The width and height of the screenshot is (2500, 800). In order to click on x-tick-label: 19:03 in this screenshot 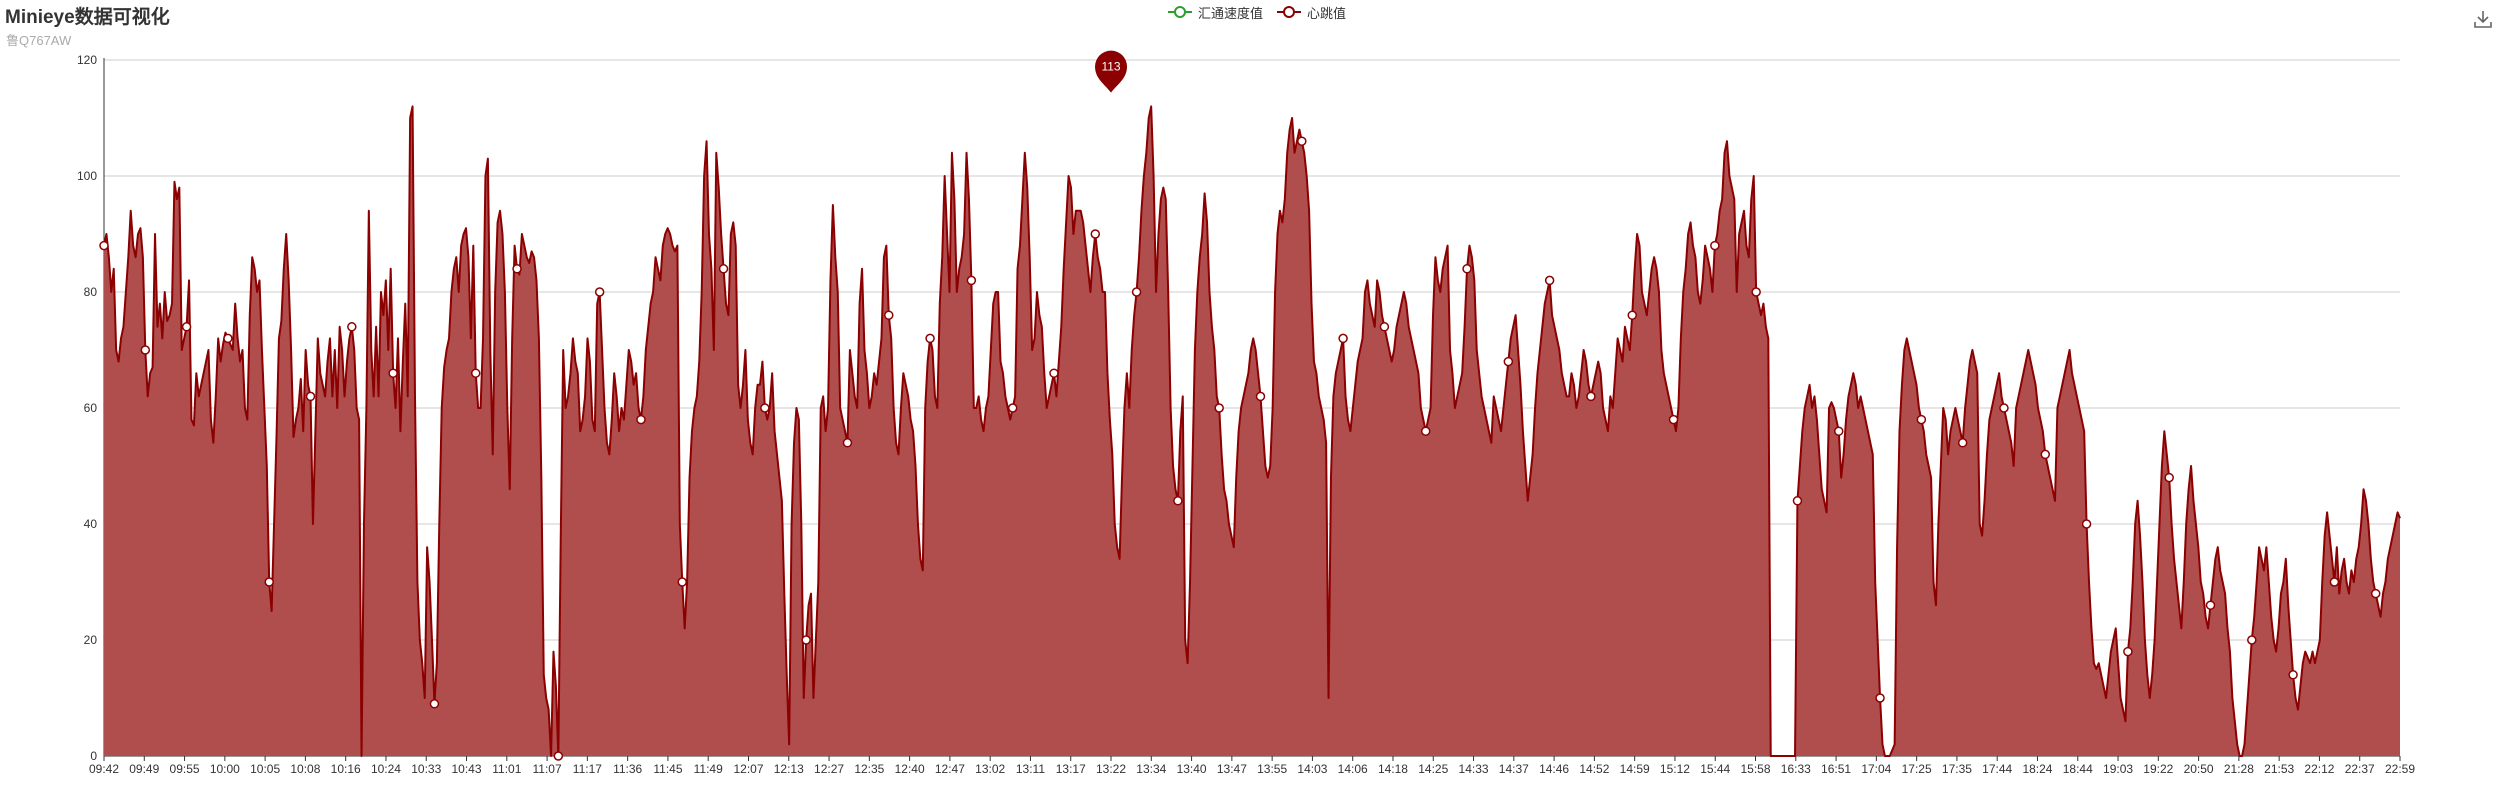, I will do `click(2118, 769)`.